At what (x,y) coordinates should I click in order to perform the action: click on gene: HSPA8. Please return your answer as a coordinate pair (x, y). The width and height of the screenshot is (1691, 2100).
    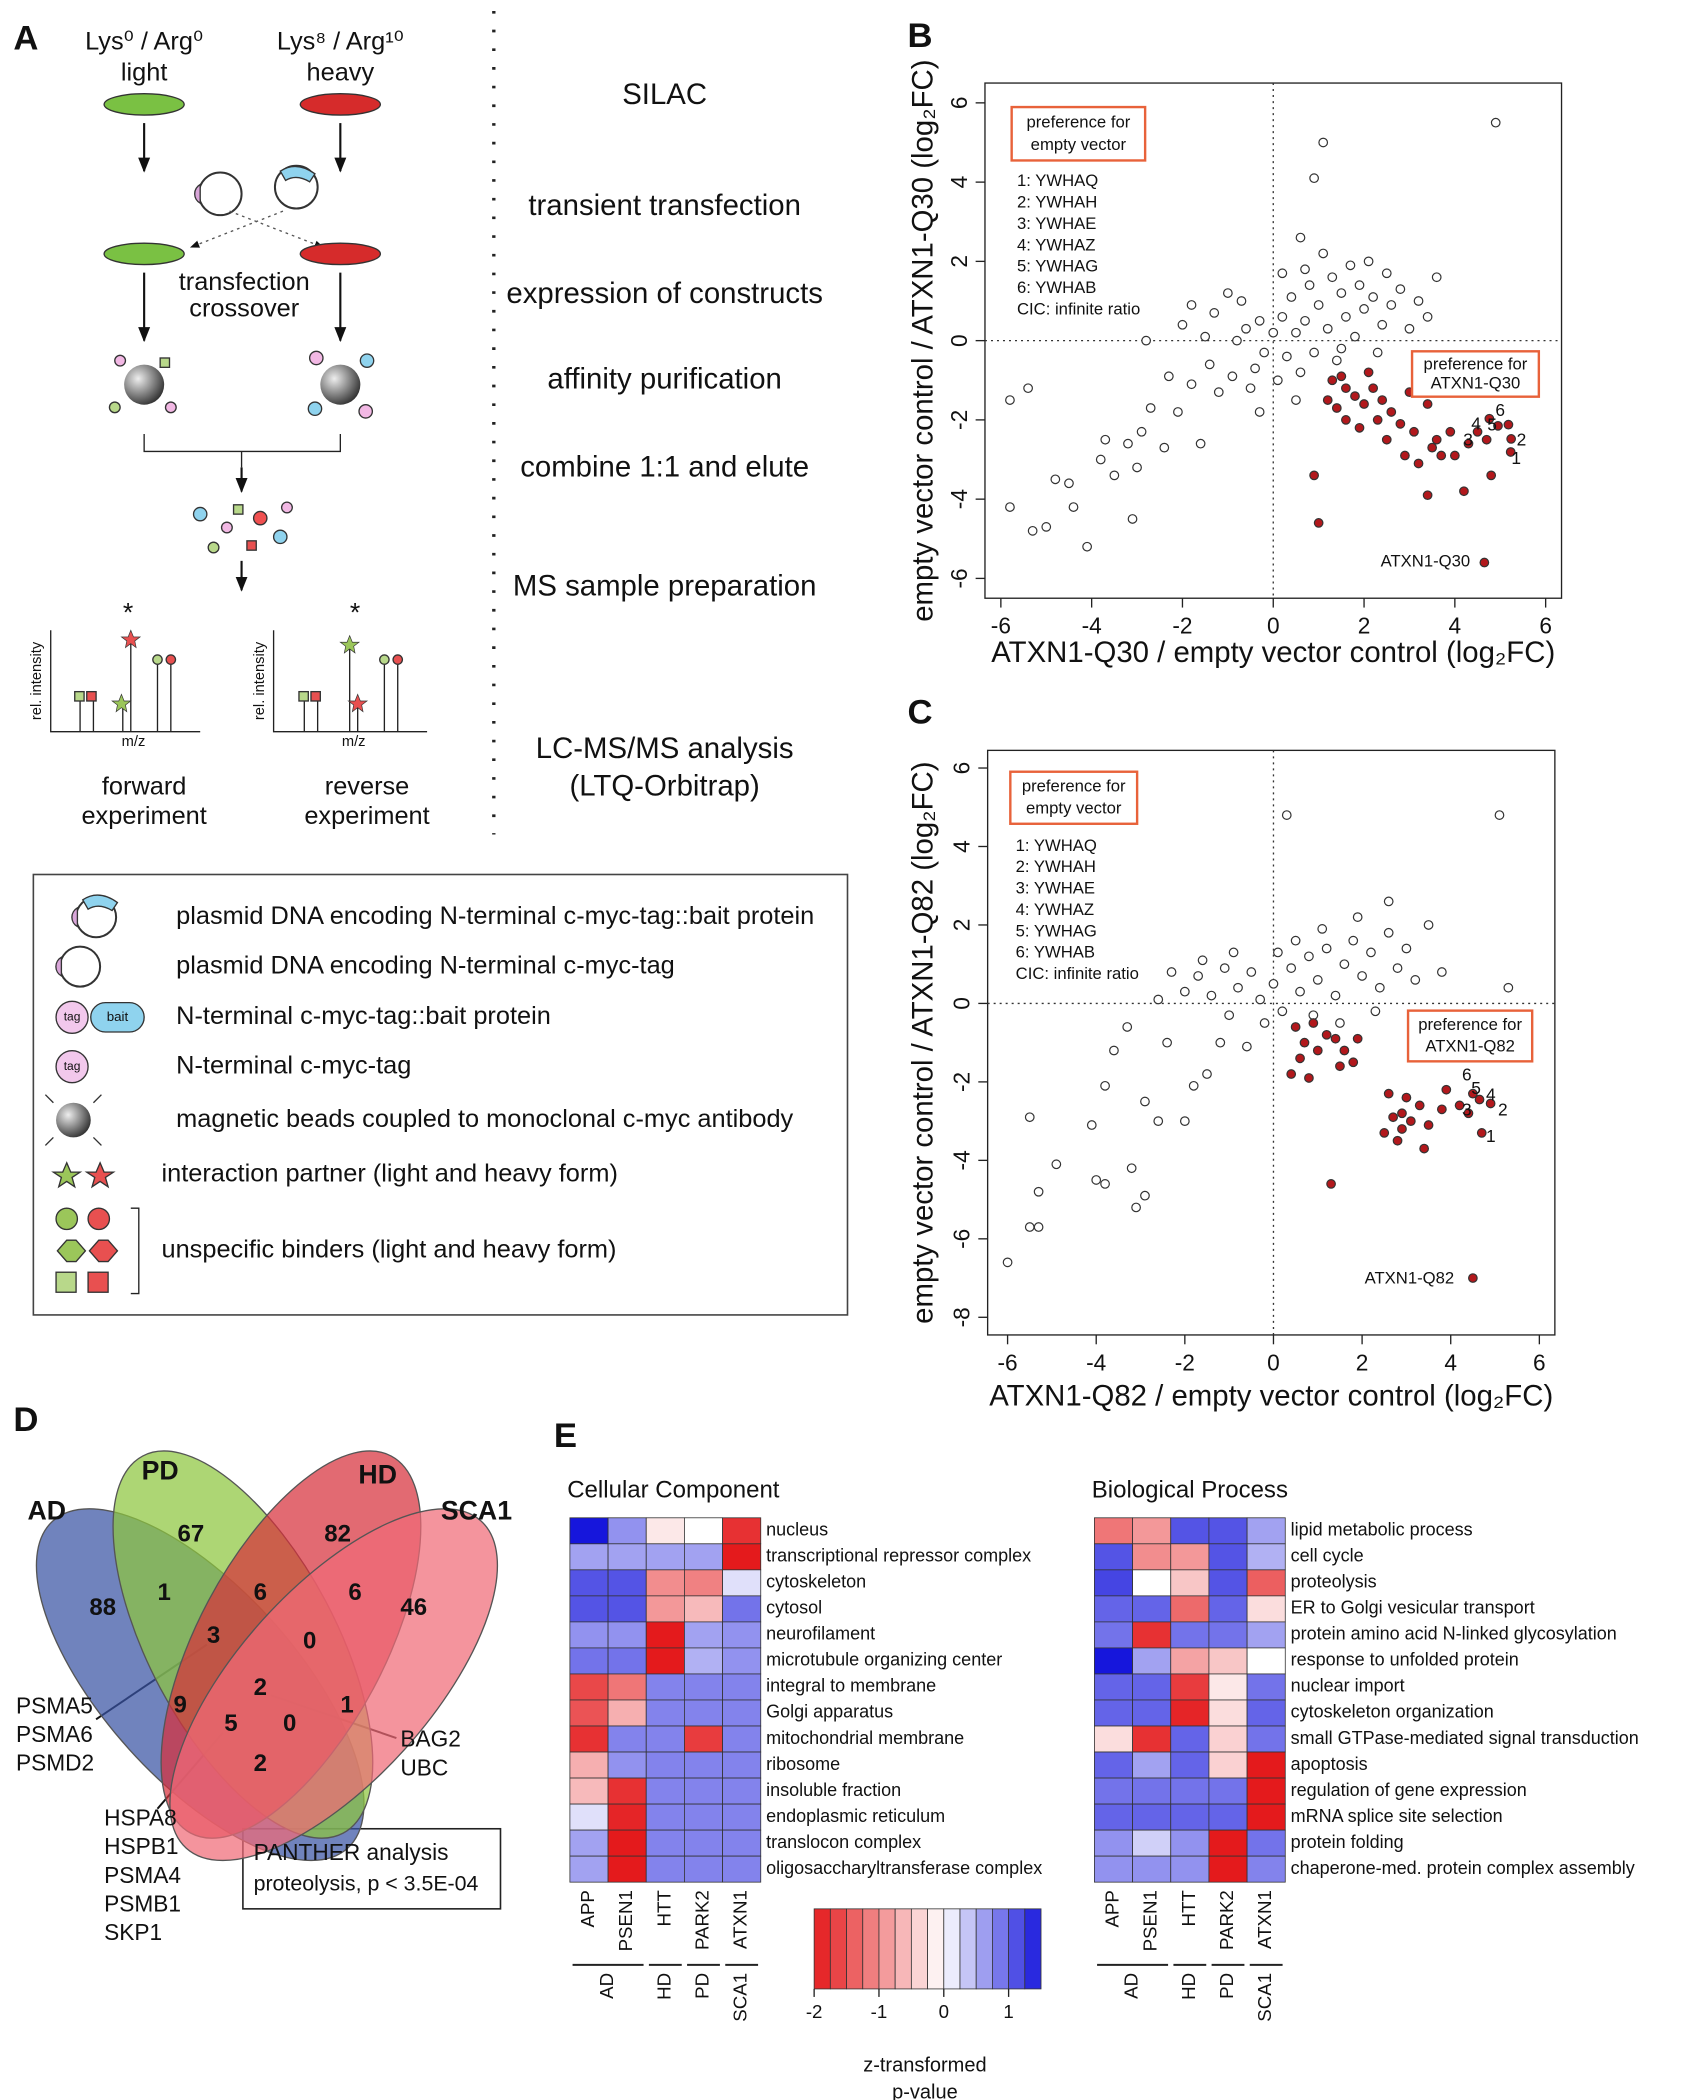
    Looking at the image, I should click on (140, 1817).